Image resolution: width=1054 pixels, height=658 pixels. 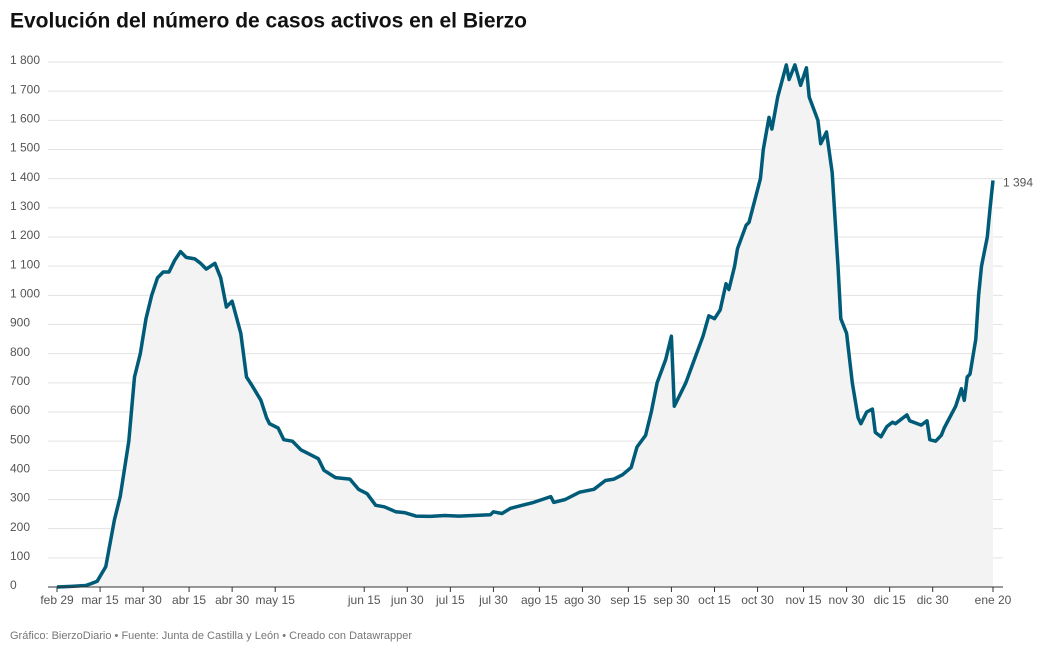 What do you see at coordinates (25, 206) in the screenshot?
I see `y-tick-label: 1 300` at bounding box center [25, 206].